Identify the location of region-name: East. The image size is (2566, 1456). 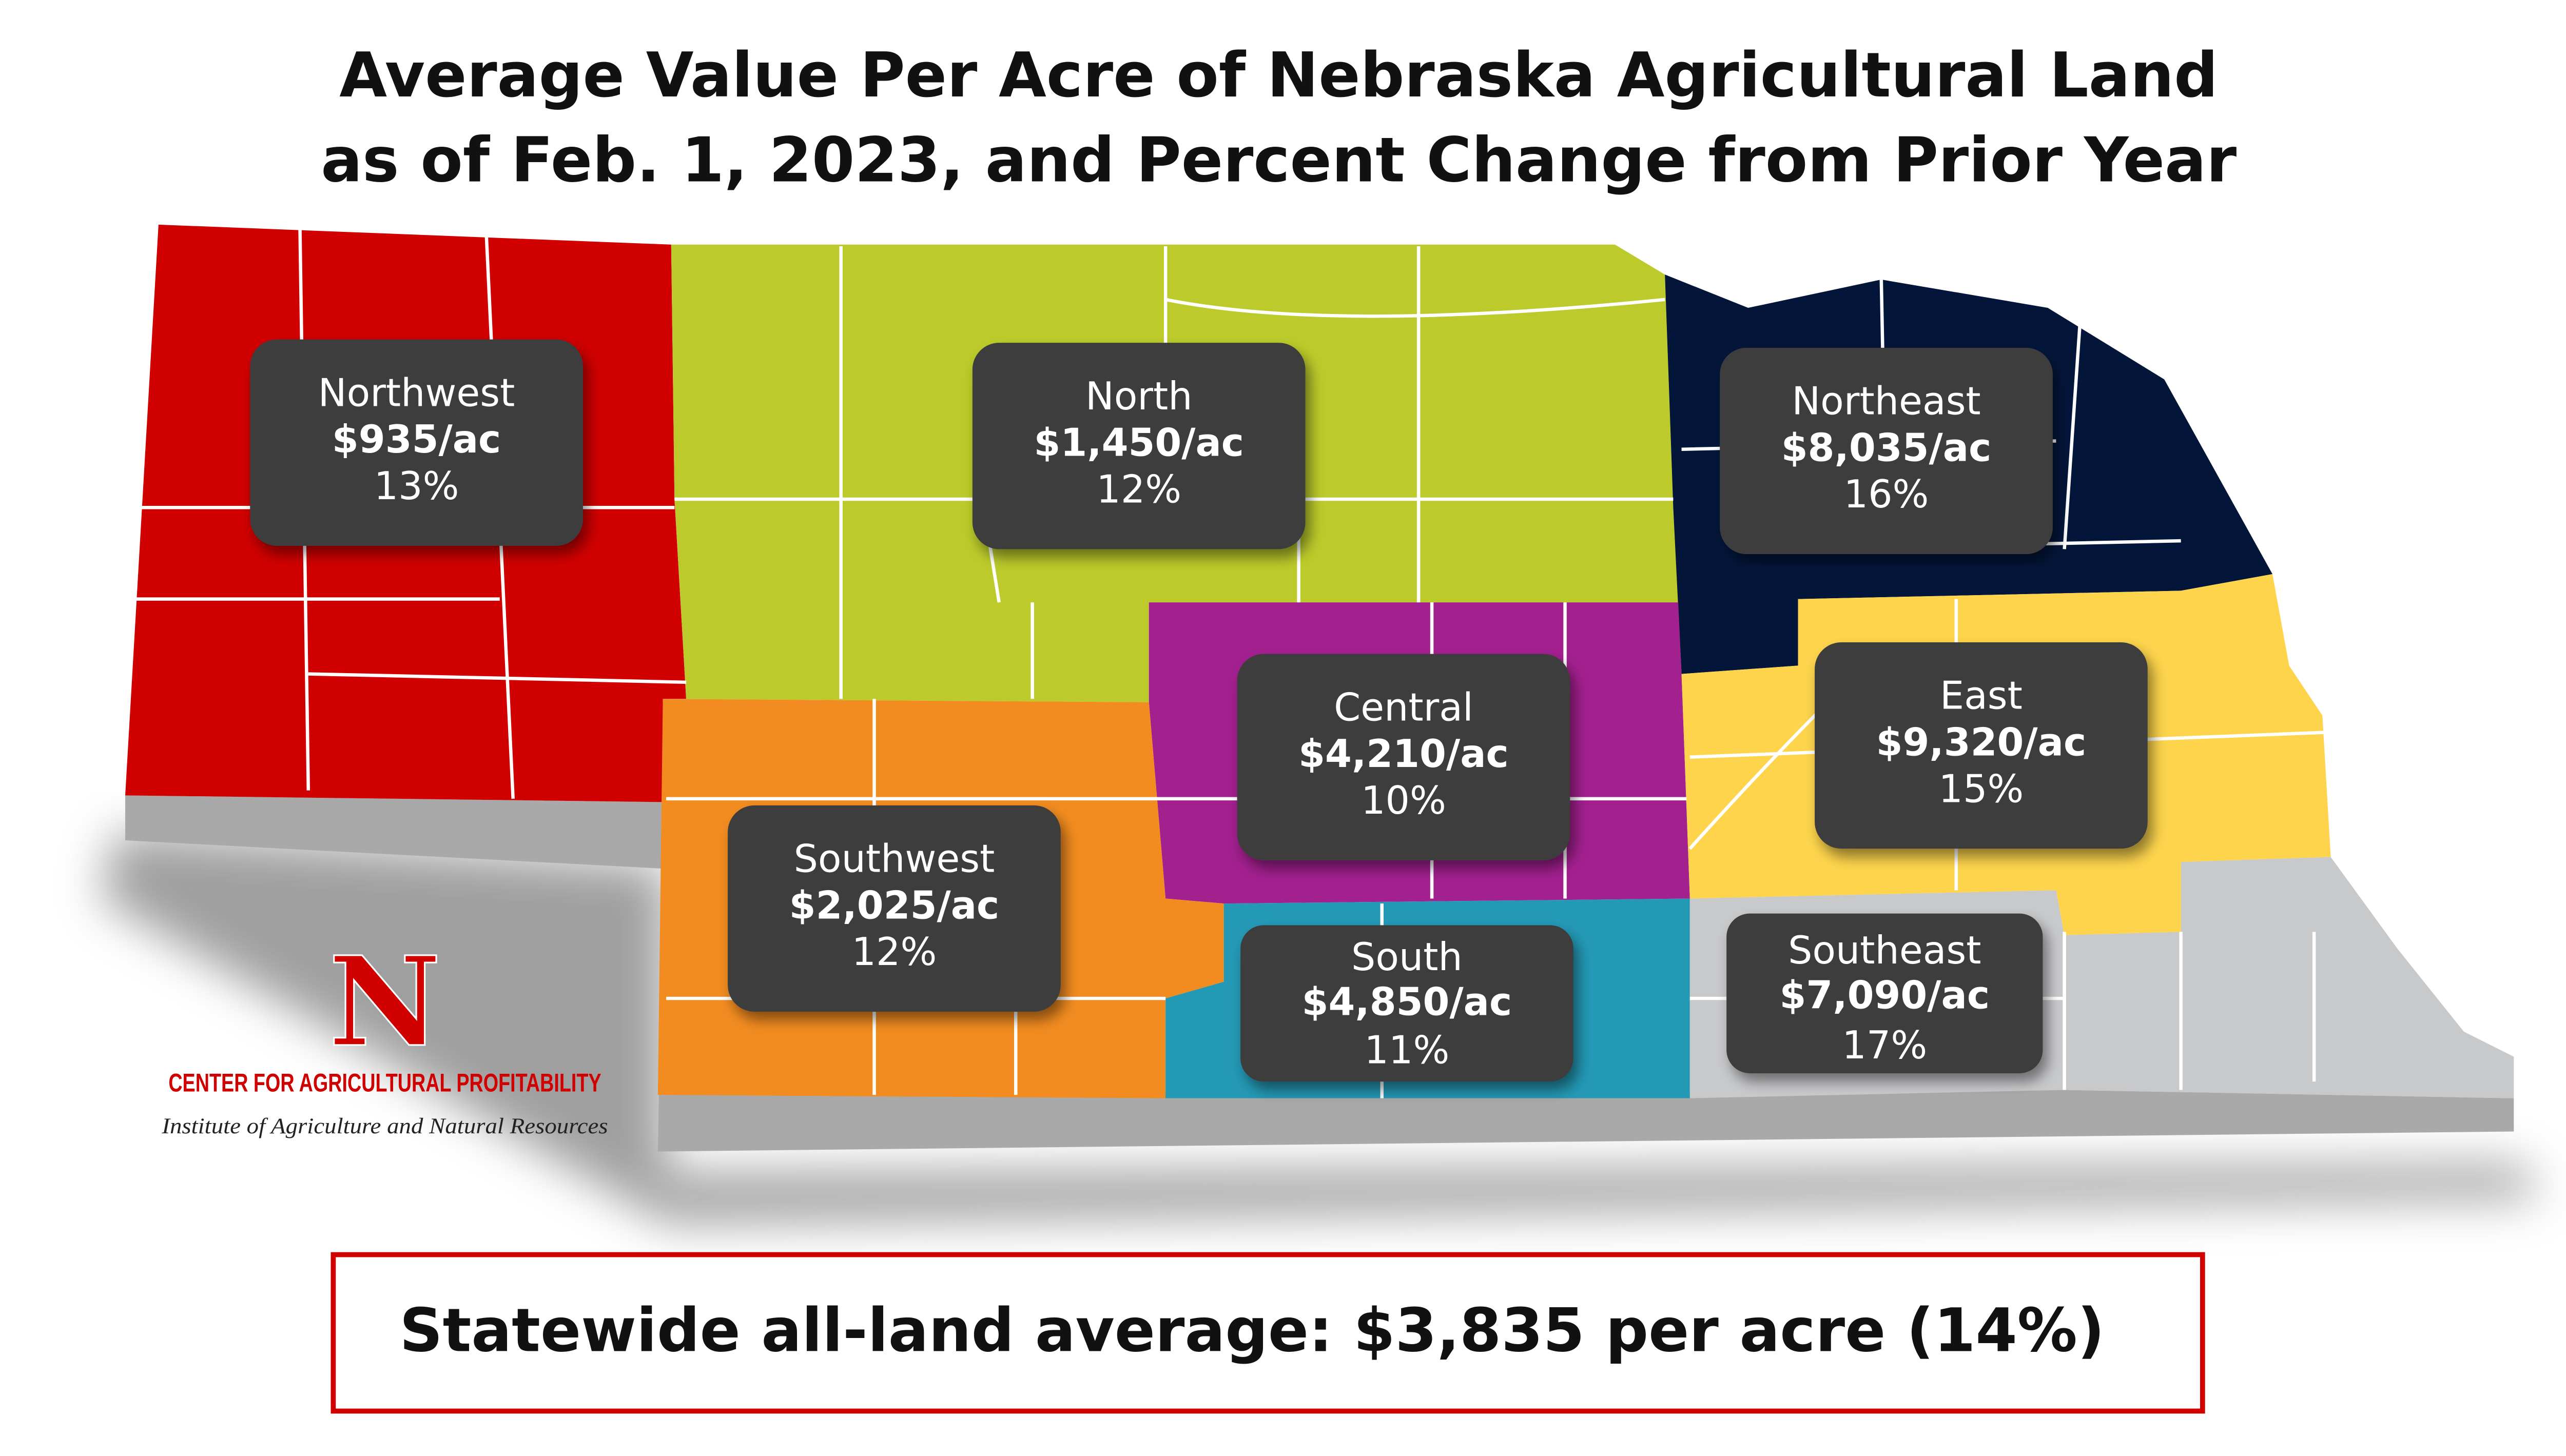
(1981, 696).